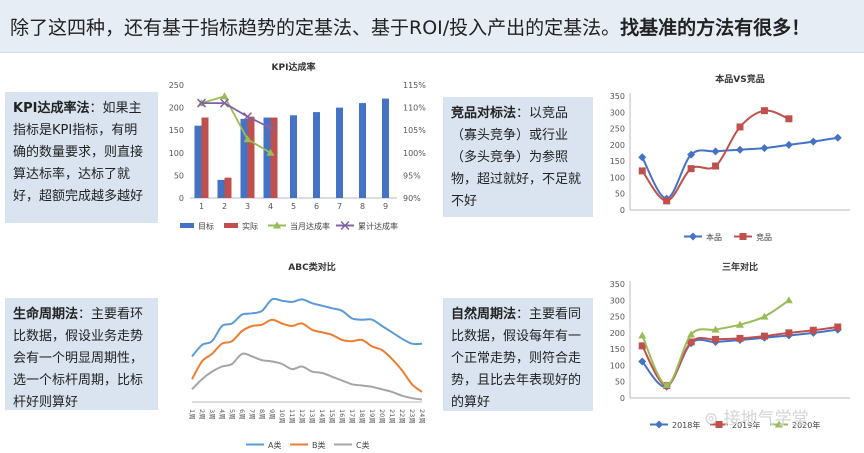  I want to click on x-tick-label: 6, so click(316, 206).